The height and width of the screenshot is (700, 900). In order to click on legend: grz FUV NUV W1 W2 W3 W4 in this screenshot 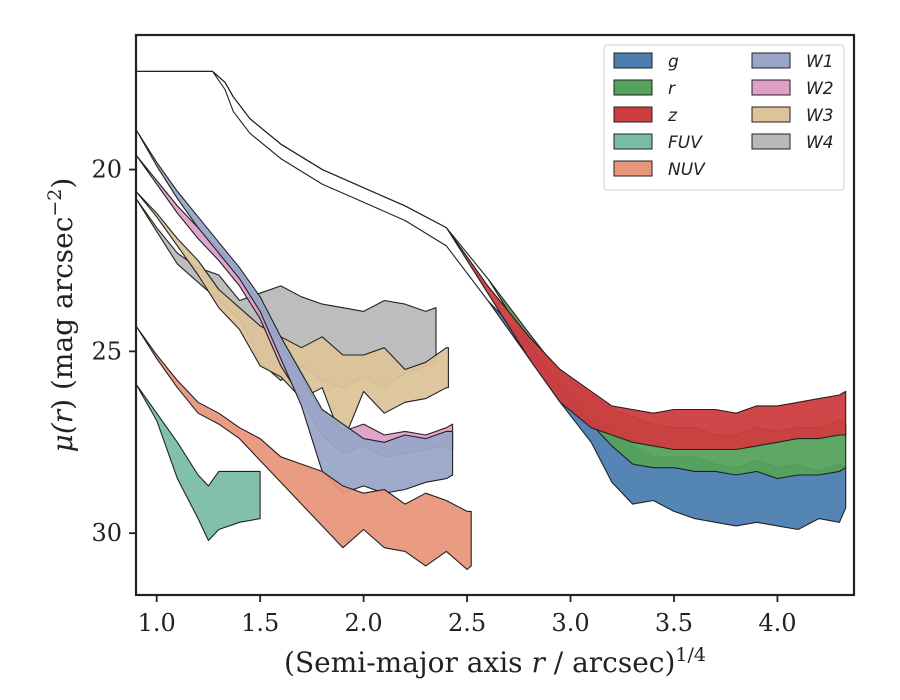, I will do `click(724, 117)`.